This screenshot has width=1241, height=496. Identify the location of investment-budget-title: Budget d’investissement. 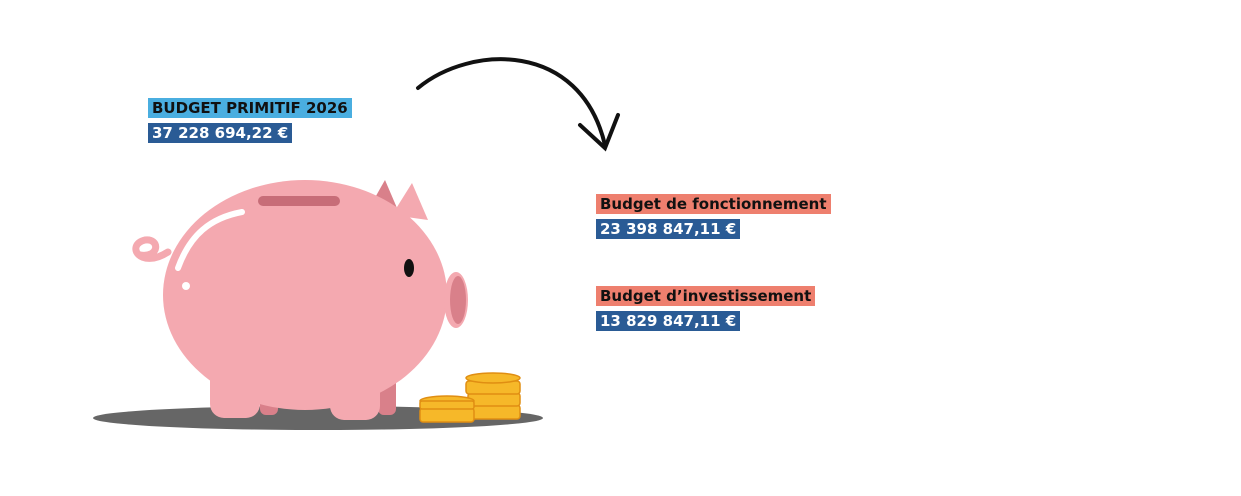
(706, 296).